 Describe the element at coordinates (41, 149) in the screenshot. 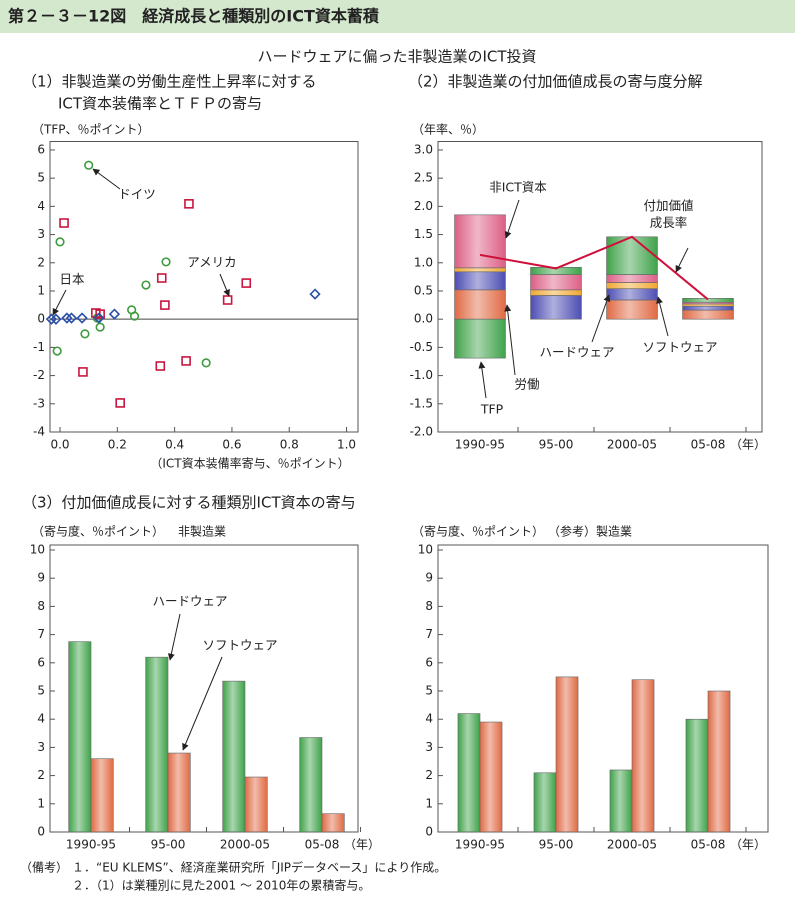

I see `y-tick-label: 6` at that location.